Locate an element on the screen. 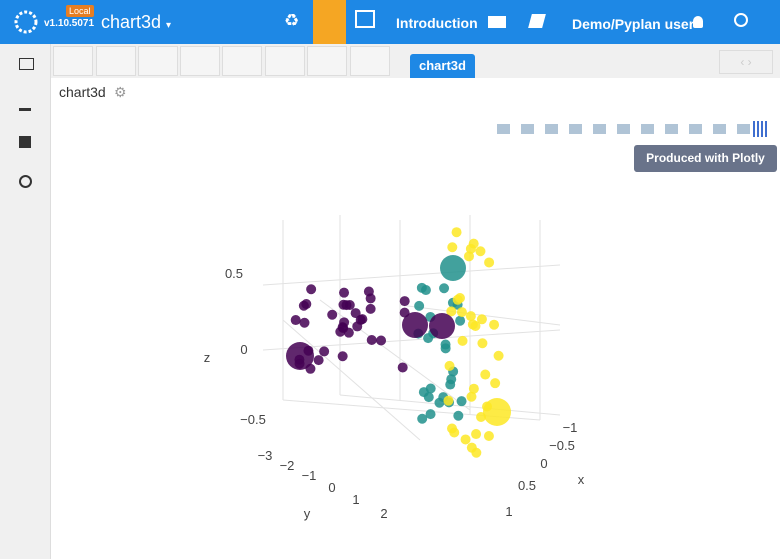 The height and width of the screenshot is (559, 780). menu-item: Introduction is located at coordinates (437, 23).